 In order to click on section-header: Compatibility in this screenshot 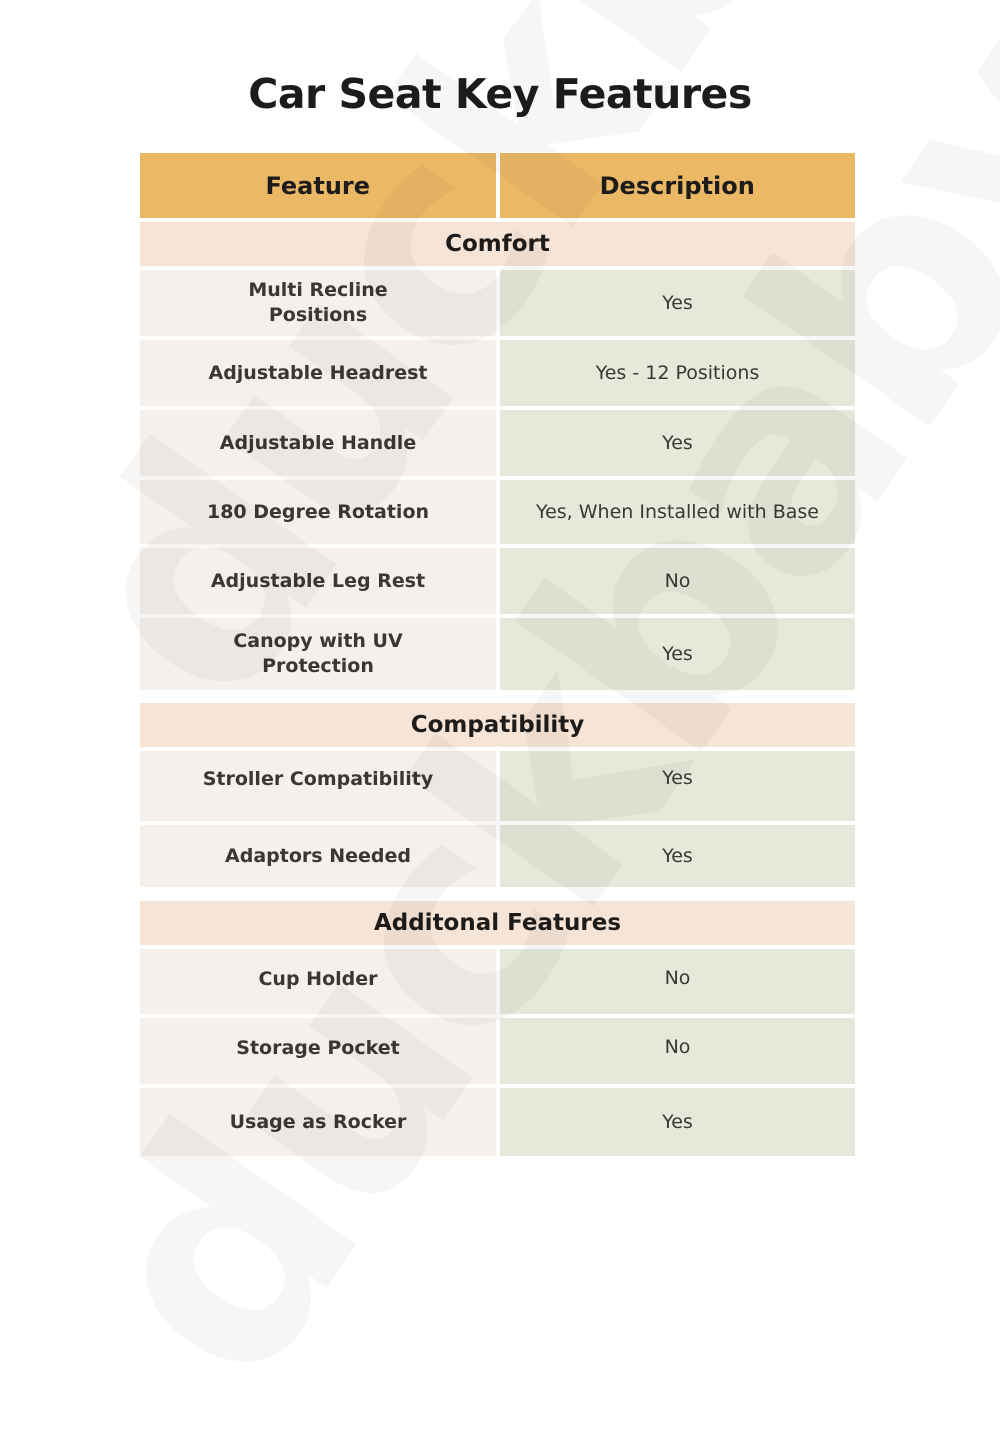, I will do `click(497, 725)`.